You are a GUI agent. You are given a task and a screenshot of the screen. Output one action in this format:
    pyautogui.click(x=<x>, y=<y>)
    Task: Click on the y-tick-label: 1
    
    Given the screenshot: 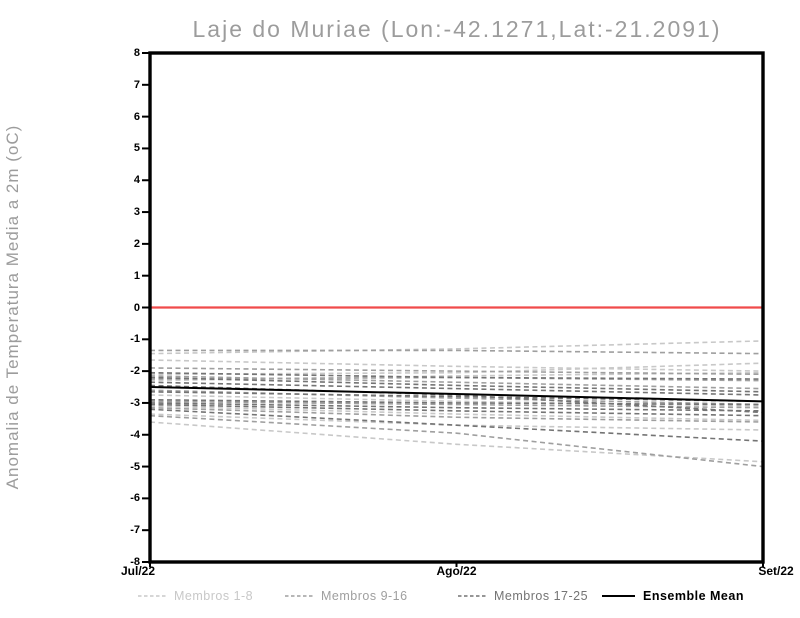 What is the action you would take?
    pyautogui.click(x=136, y=275)
    